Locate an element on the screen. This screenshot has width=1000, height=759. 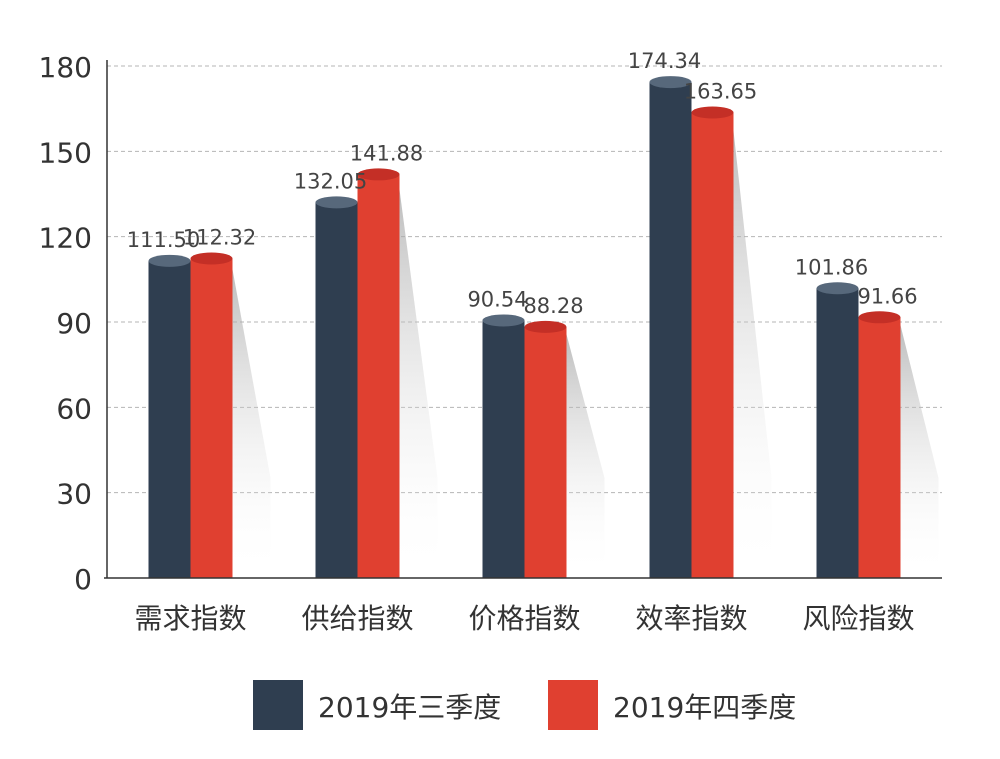
y-tick-label: 90 is located at coordinates (74, 323).